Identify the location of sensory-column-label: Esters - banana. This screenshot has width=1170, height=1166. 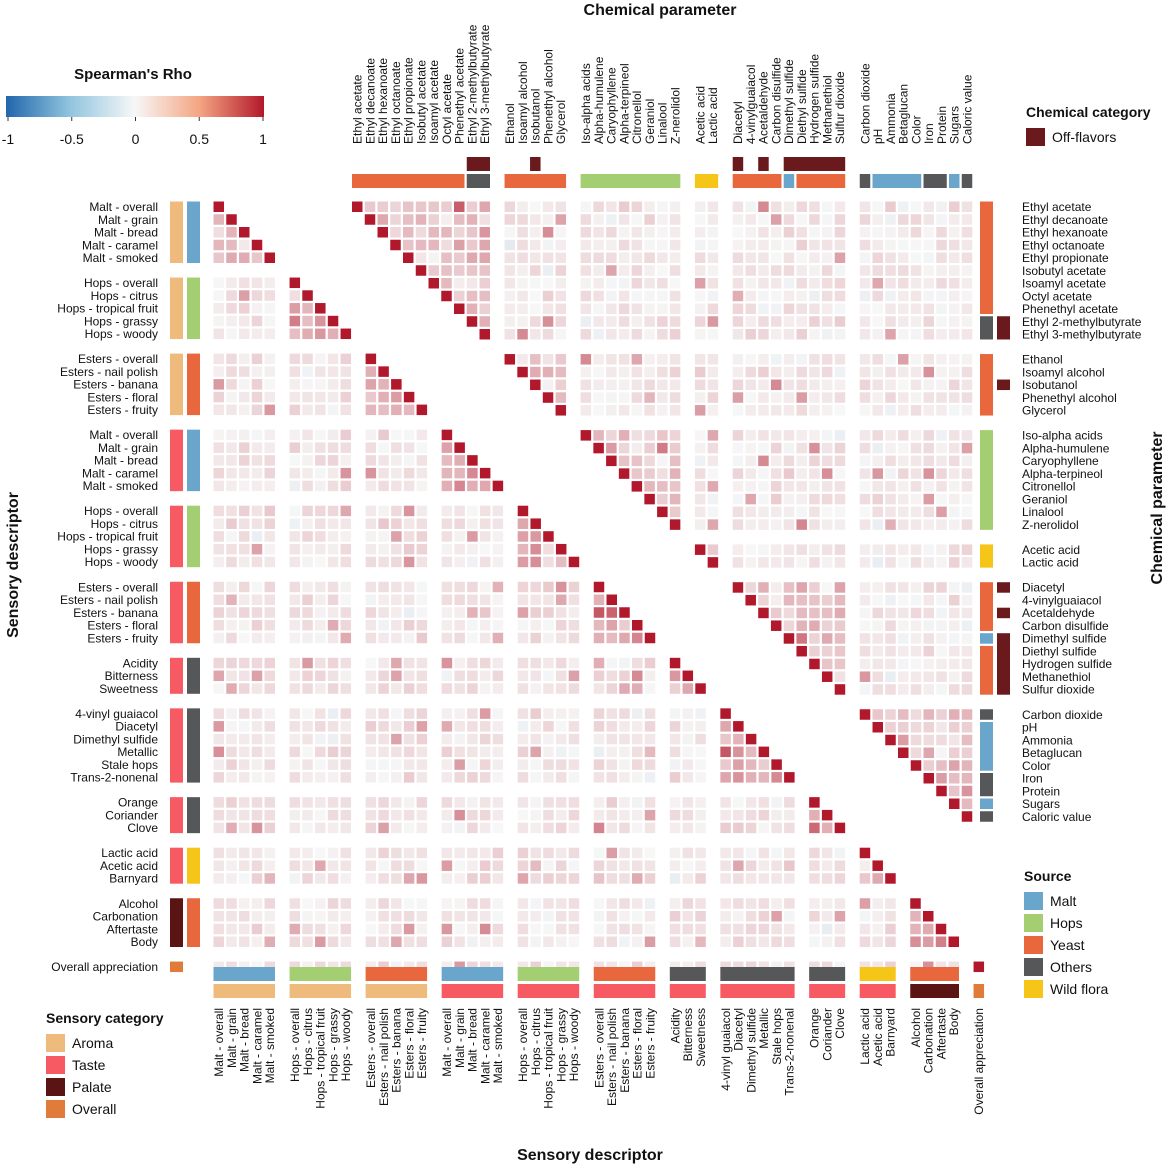
(625, 1050).